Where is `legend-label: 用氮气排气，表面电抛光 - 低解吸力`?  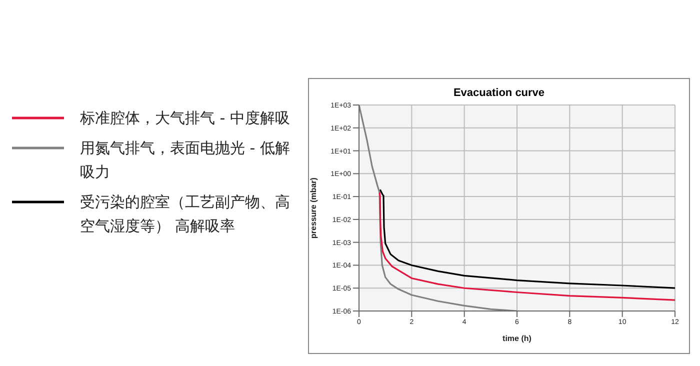
legend-label: 用氮气排气，表面电抛光 - 低解吸力 is located at coordinates (185, 160).